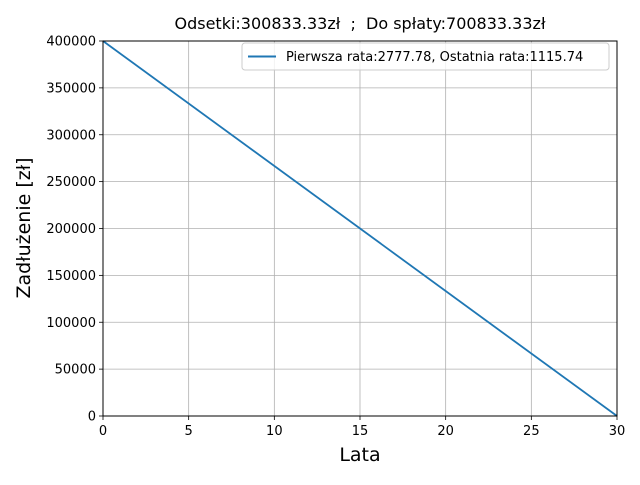  I want to click on y-tick-label: 0, so click(92, 417).